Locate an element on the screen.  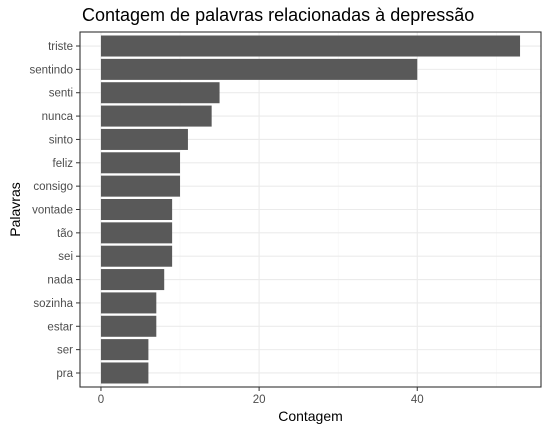
bar-ser is located at coordinates (124, 350).